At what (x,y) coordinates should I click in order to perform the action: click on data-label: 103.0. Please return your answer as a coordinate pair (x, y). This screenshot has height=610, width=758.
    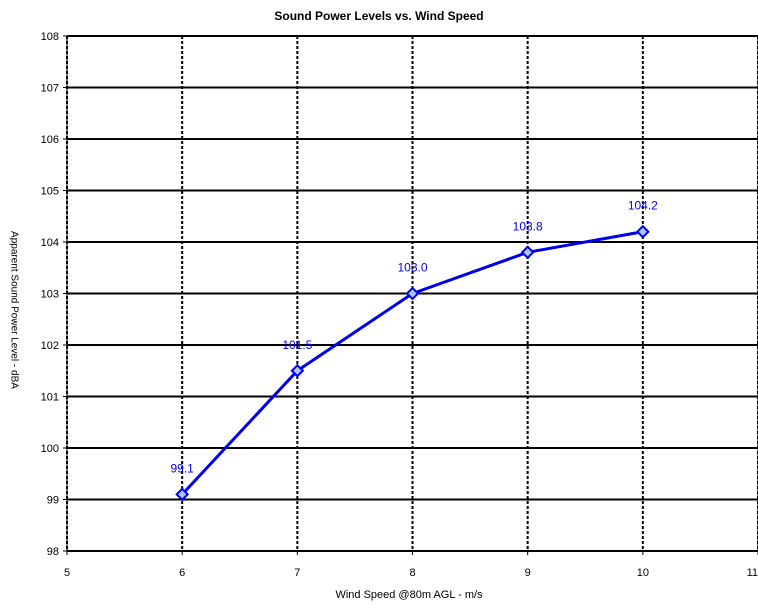
    Looking at the image, I should click on (412, 268).